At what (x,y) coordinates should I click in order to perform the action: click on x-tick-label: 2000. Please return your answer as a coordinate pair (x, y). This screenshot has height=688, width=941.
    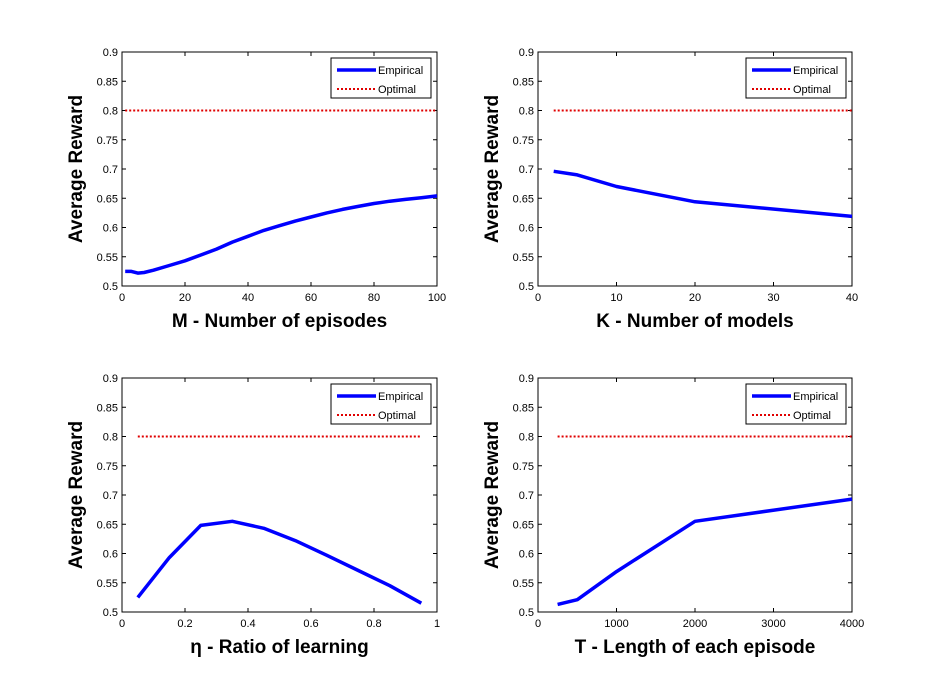
    Looking at the image, I should click on (695, 624).